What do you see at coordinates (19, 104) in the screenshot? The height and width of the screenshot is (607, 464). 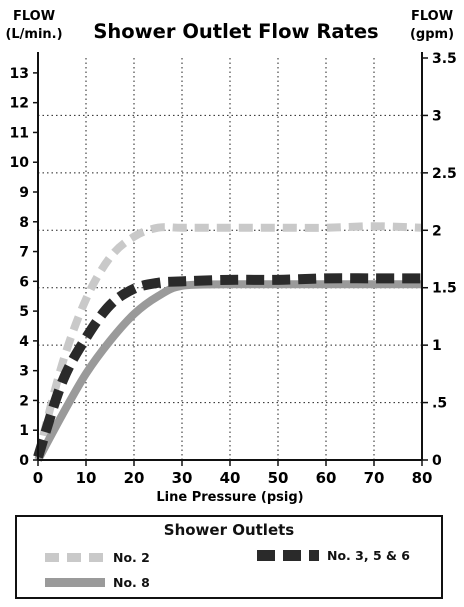 I see `y-left-tick-label: 12` at bounding box center [19, 104].